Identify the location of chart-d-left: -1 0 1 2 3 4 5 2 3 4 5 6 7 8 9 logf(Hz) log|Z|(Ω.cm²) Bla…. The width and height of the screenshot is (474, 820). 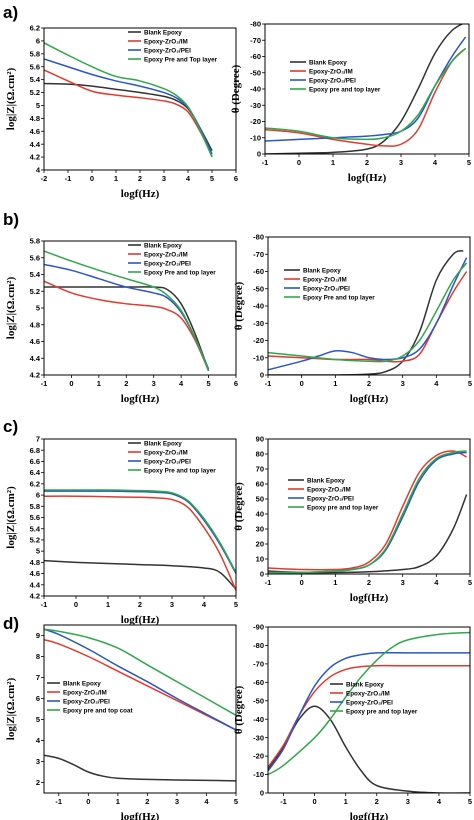
(121, 722).